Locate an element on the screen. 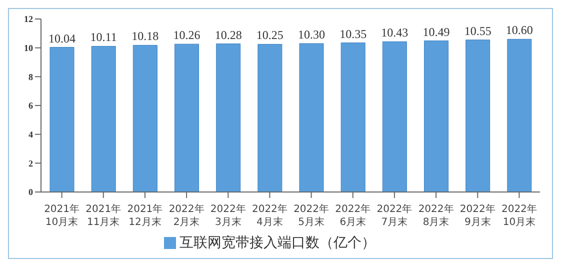  x-tick-label: 2022年 4月末 is located at coordinates (270, 215).